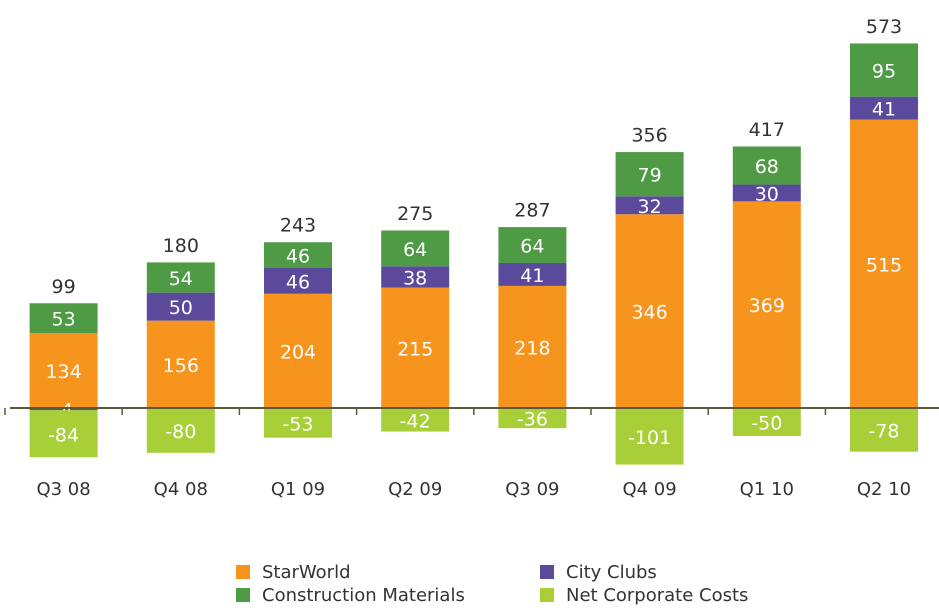 The image size is (939, 613). What do you see at coordinates (415, 489) in the screenshot?
I see `x-tick-label: Q2 09` at bounding box center [415, 489].